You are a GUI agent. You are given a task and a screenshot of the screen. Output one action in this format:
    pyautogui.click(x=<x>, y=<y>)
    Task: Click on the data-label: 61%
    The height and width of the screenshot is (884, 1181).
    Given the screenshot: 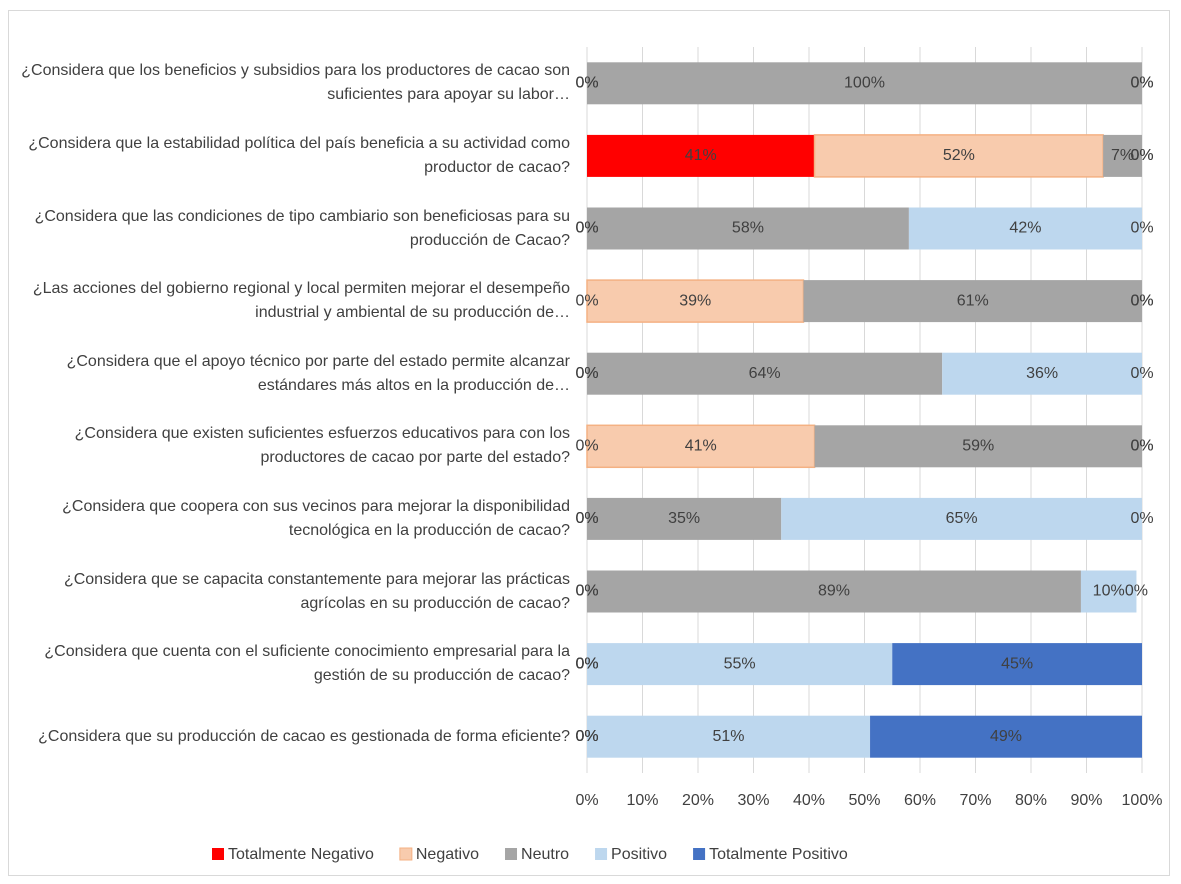 What is the action you would take?
    pyautogui.click(x=973, y=300)
    